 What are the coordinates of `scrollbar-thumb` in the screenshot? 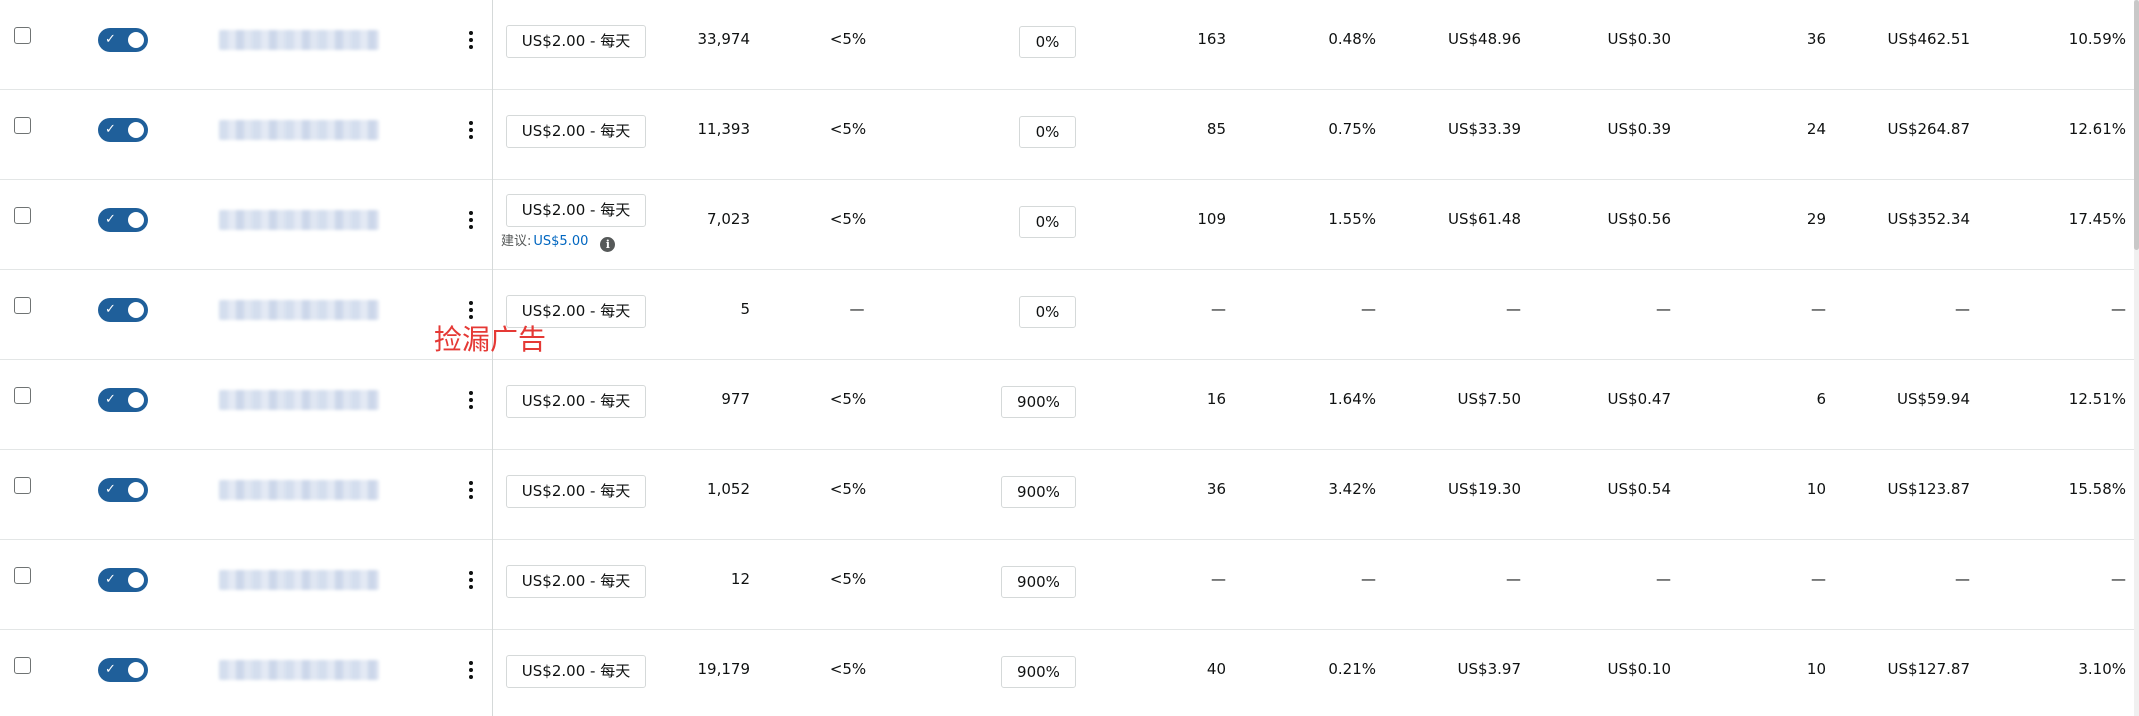 It's located at (2136, 125).